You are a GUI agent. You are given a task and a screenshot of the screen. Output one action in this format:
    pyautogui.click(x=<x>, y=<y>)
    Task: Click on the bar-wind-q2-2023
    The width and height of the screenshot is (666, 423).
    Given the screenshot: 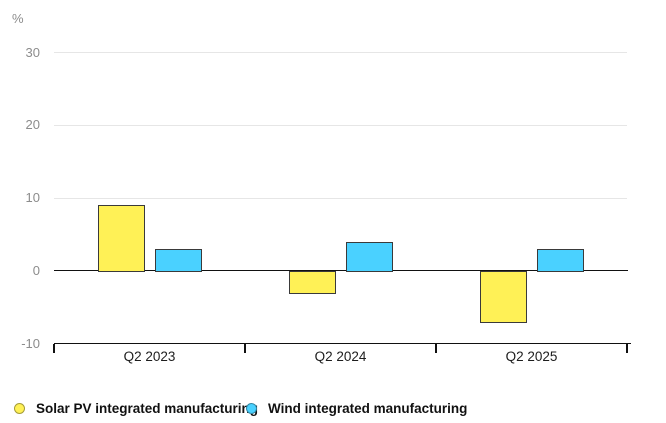 What is the action you would take?
    pyautogui.click(x=178, y=260)
    